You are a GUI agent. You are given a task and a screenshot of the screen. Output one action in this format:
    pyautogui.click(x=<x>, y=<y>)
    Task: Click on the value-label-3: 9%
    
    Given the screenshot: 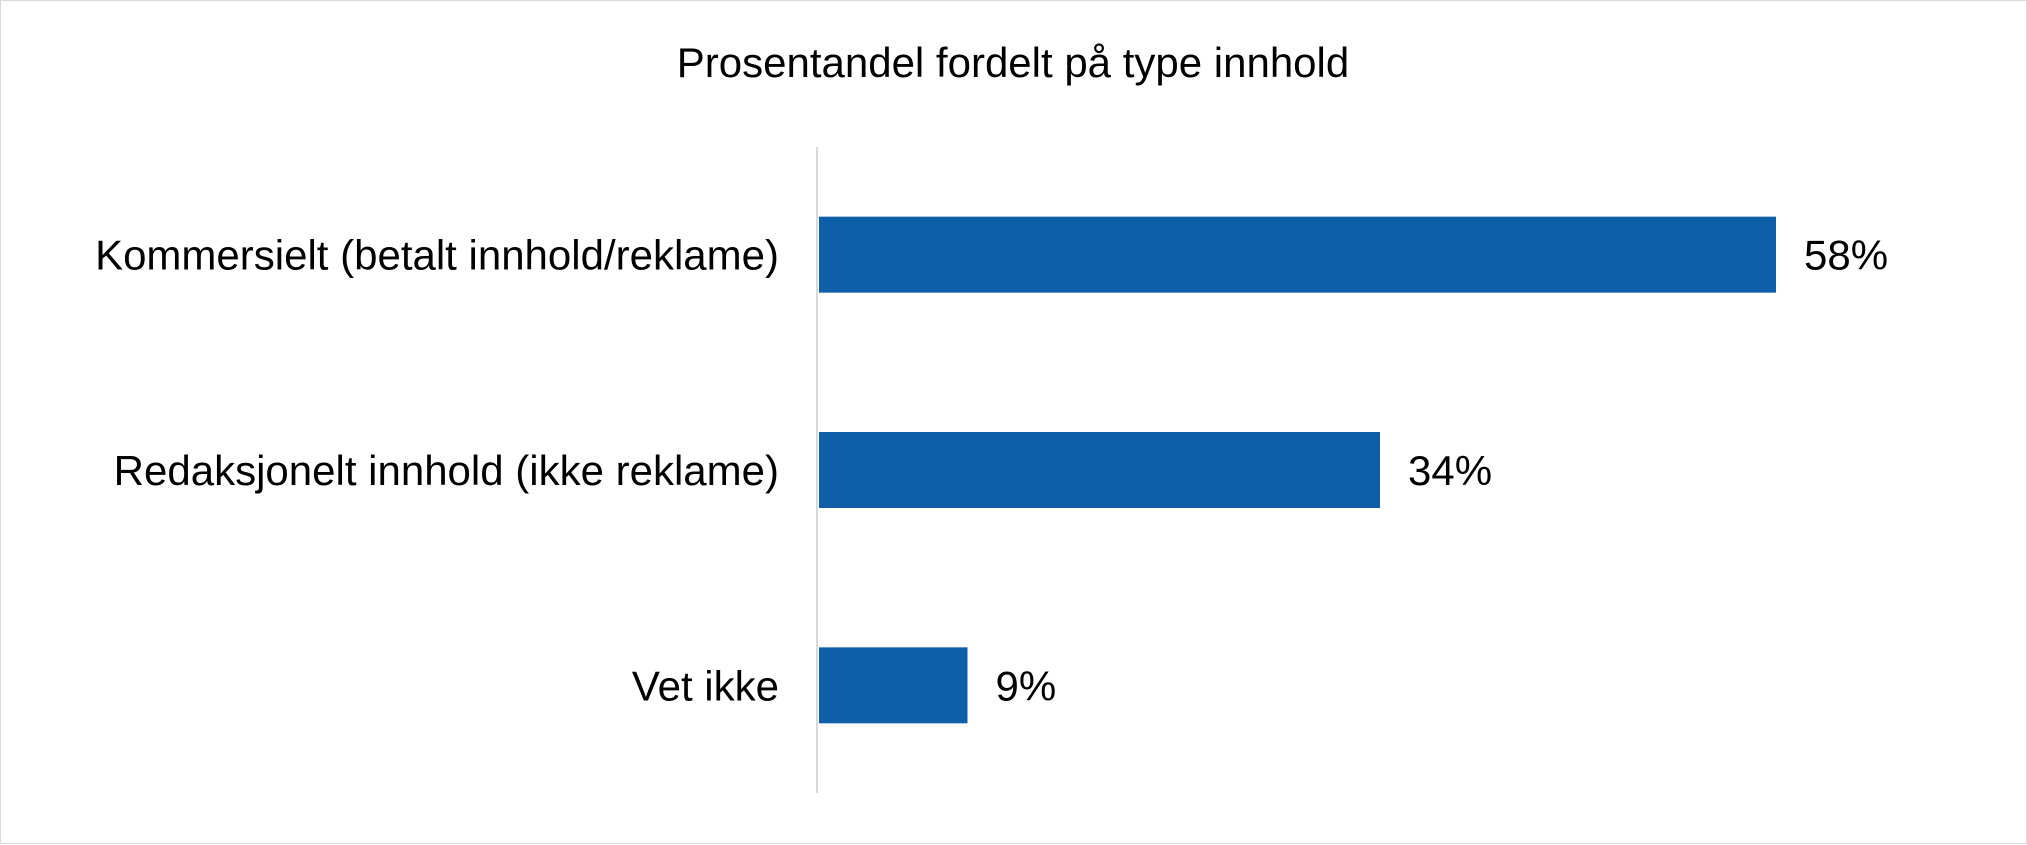 What is the action you would take?
    pyautogui.click(x=1026, y=685)
    